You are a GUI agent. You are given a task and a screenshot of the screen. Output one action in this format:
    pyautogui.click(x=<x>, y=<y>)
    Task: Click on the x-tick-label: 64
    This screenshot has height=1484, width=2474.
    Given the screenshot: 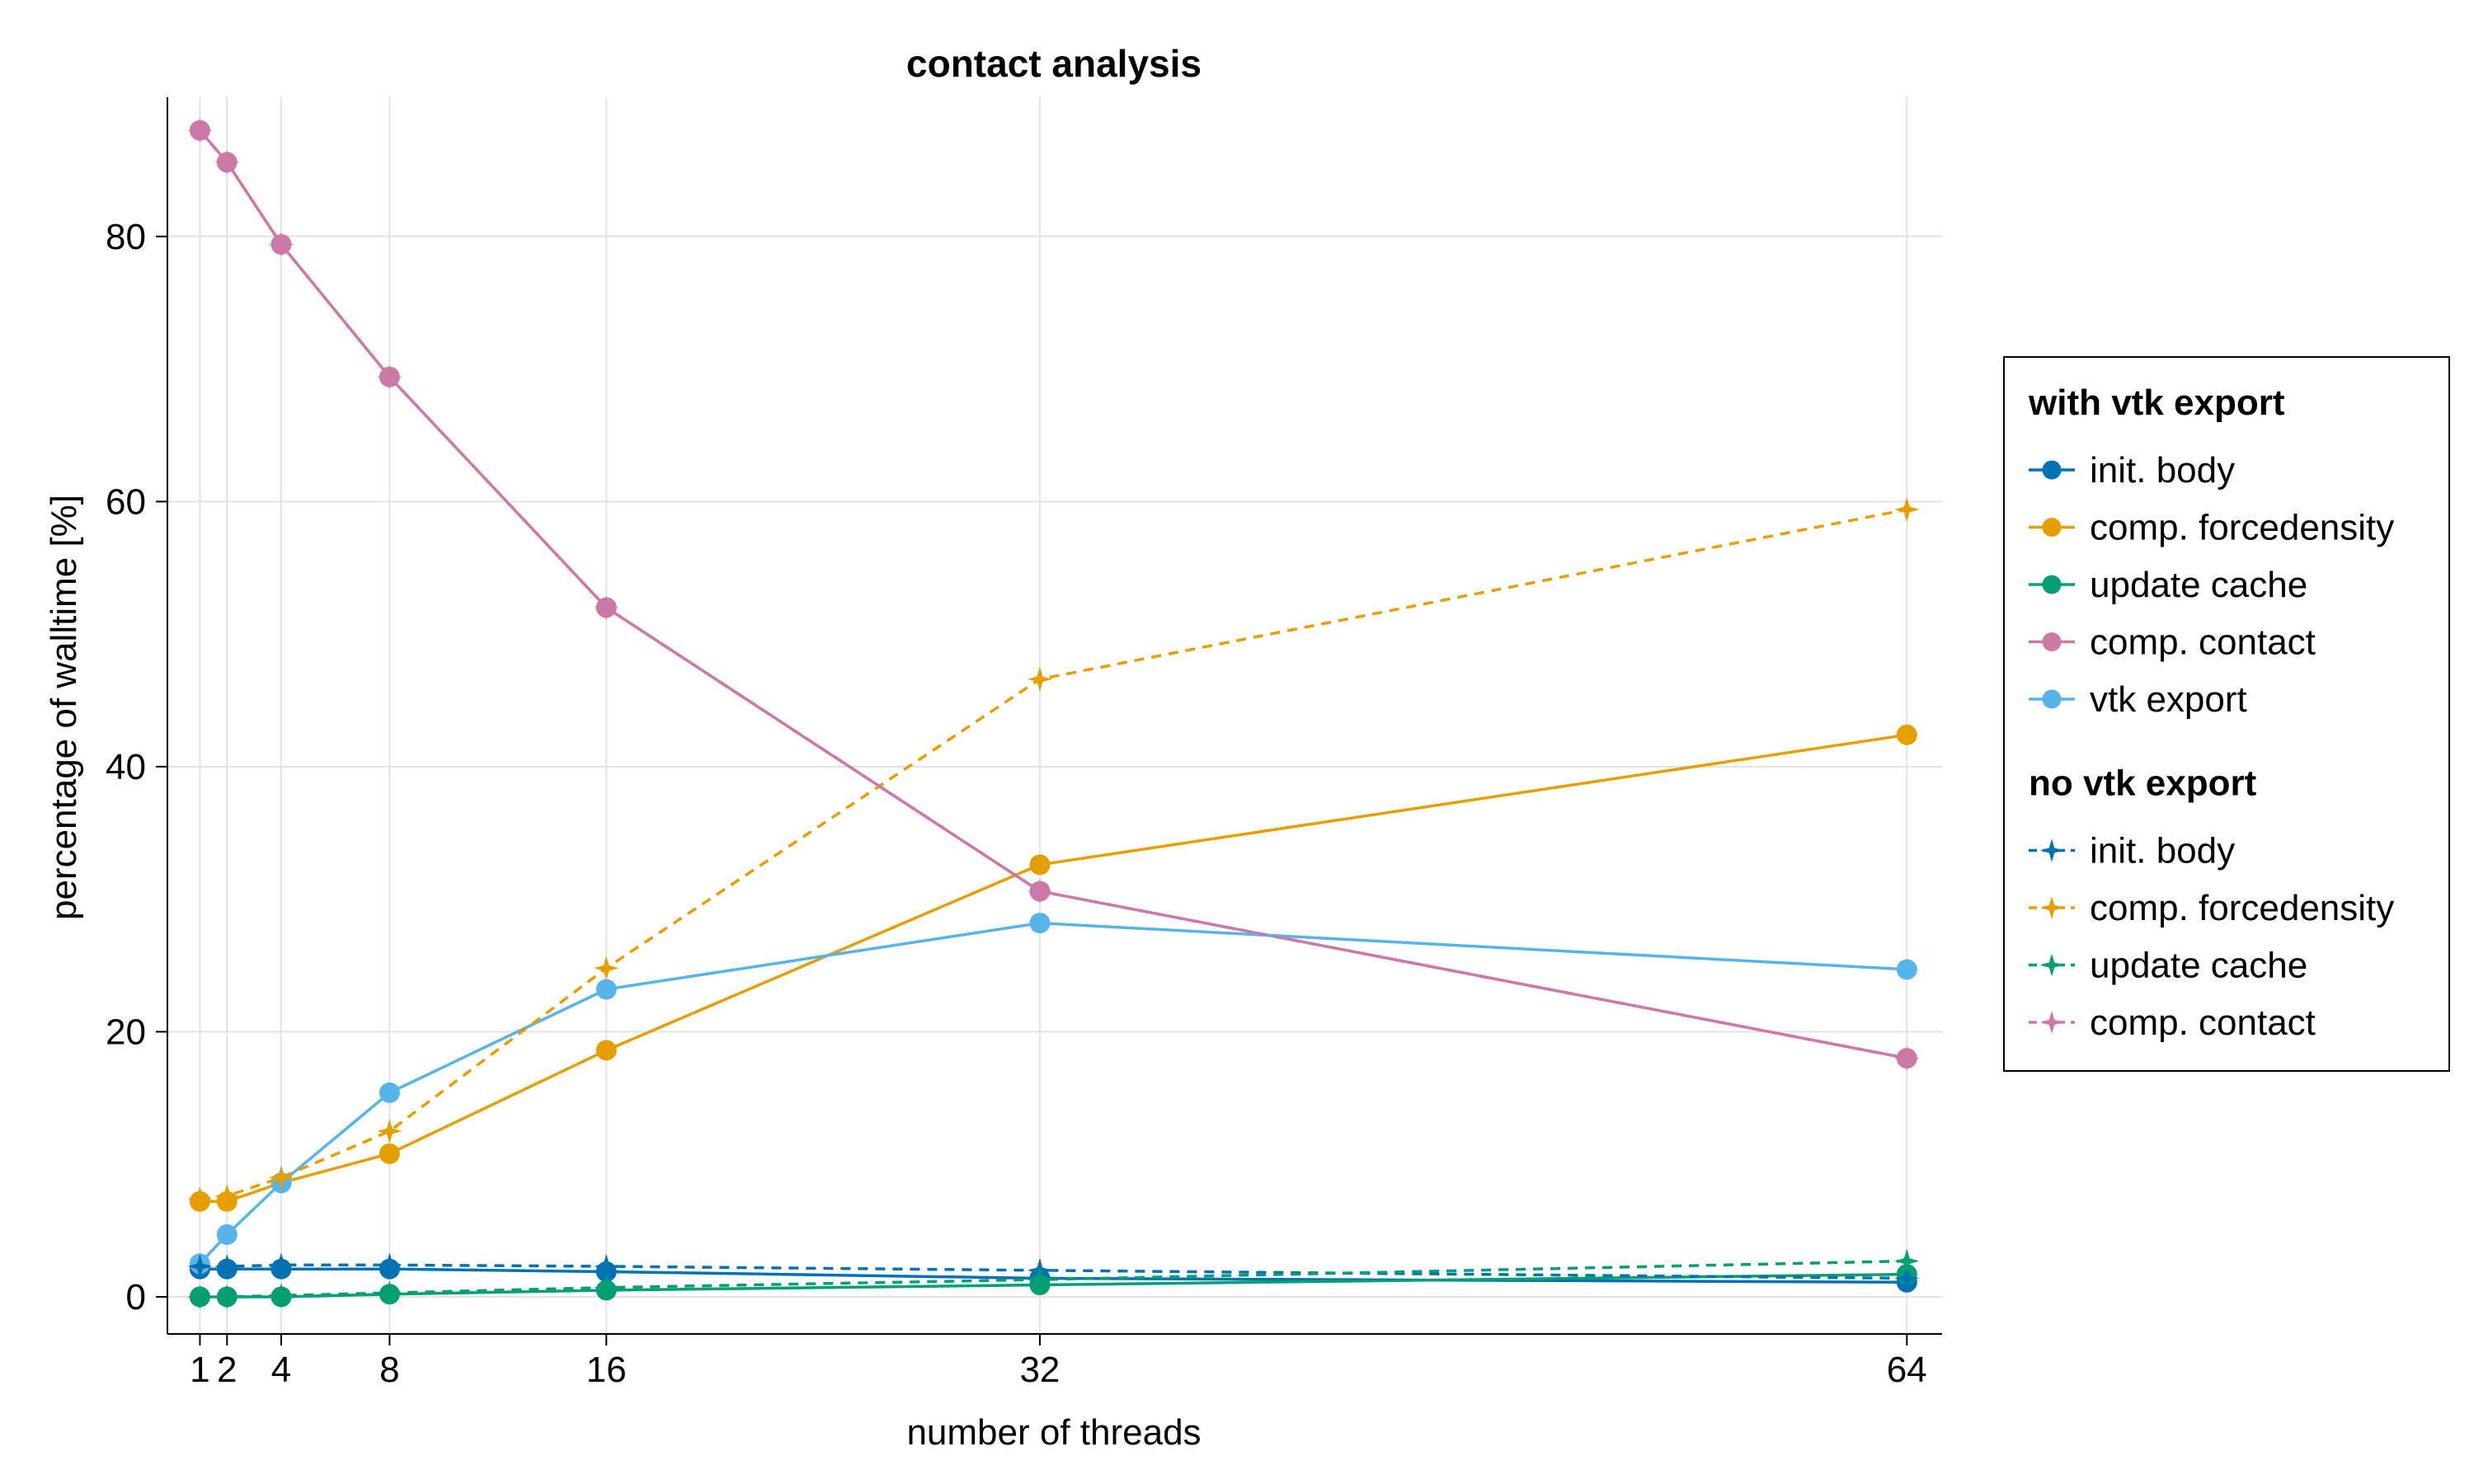 What is the action you would take?
    pyautogui.click(x=1907, y=1370)
    